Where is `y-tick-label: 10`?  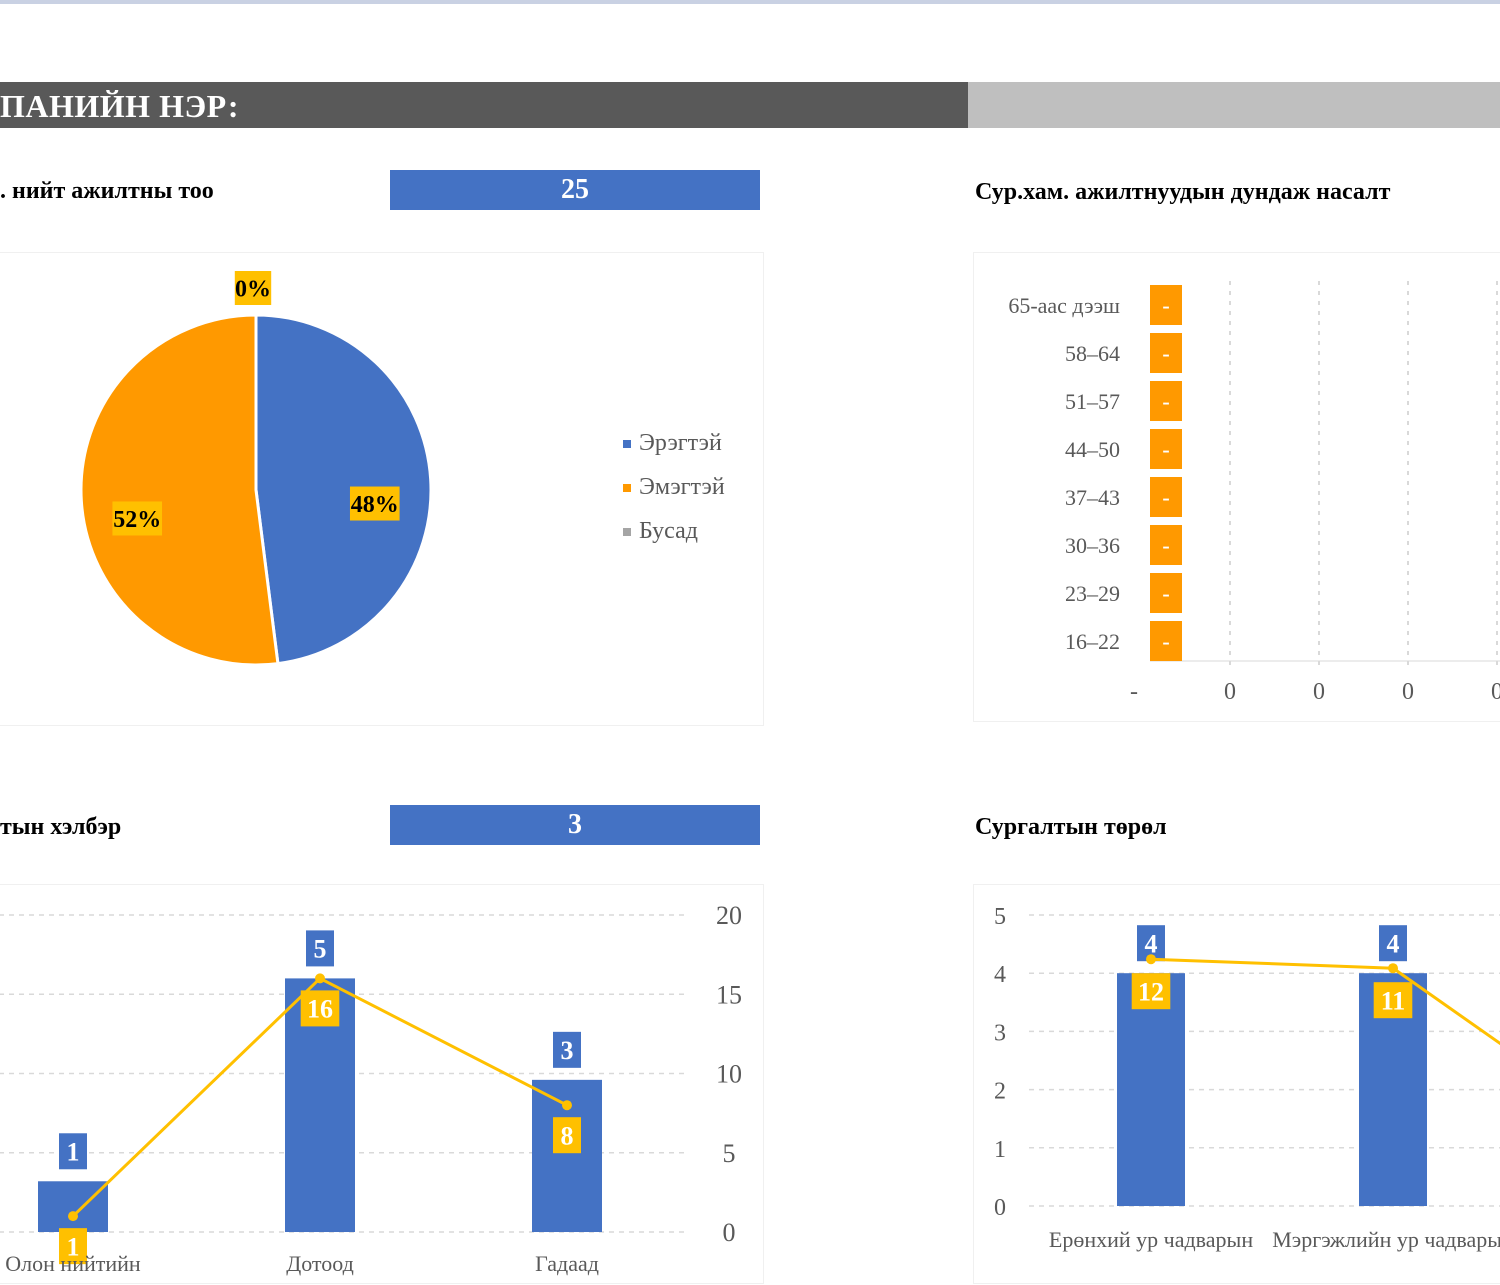
y-tick-label: 10 is located at coordinates (729, 1074).